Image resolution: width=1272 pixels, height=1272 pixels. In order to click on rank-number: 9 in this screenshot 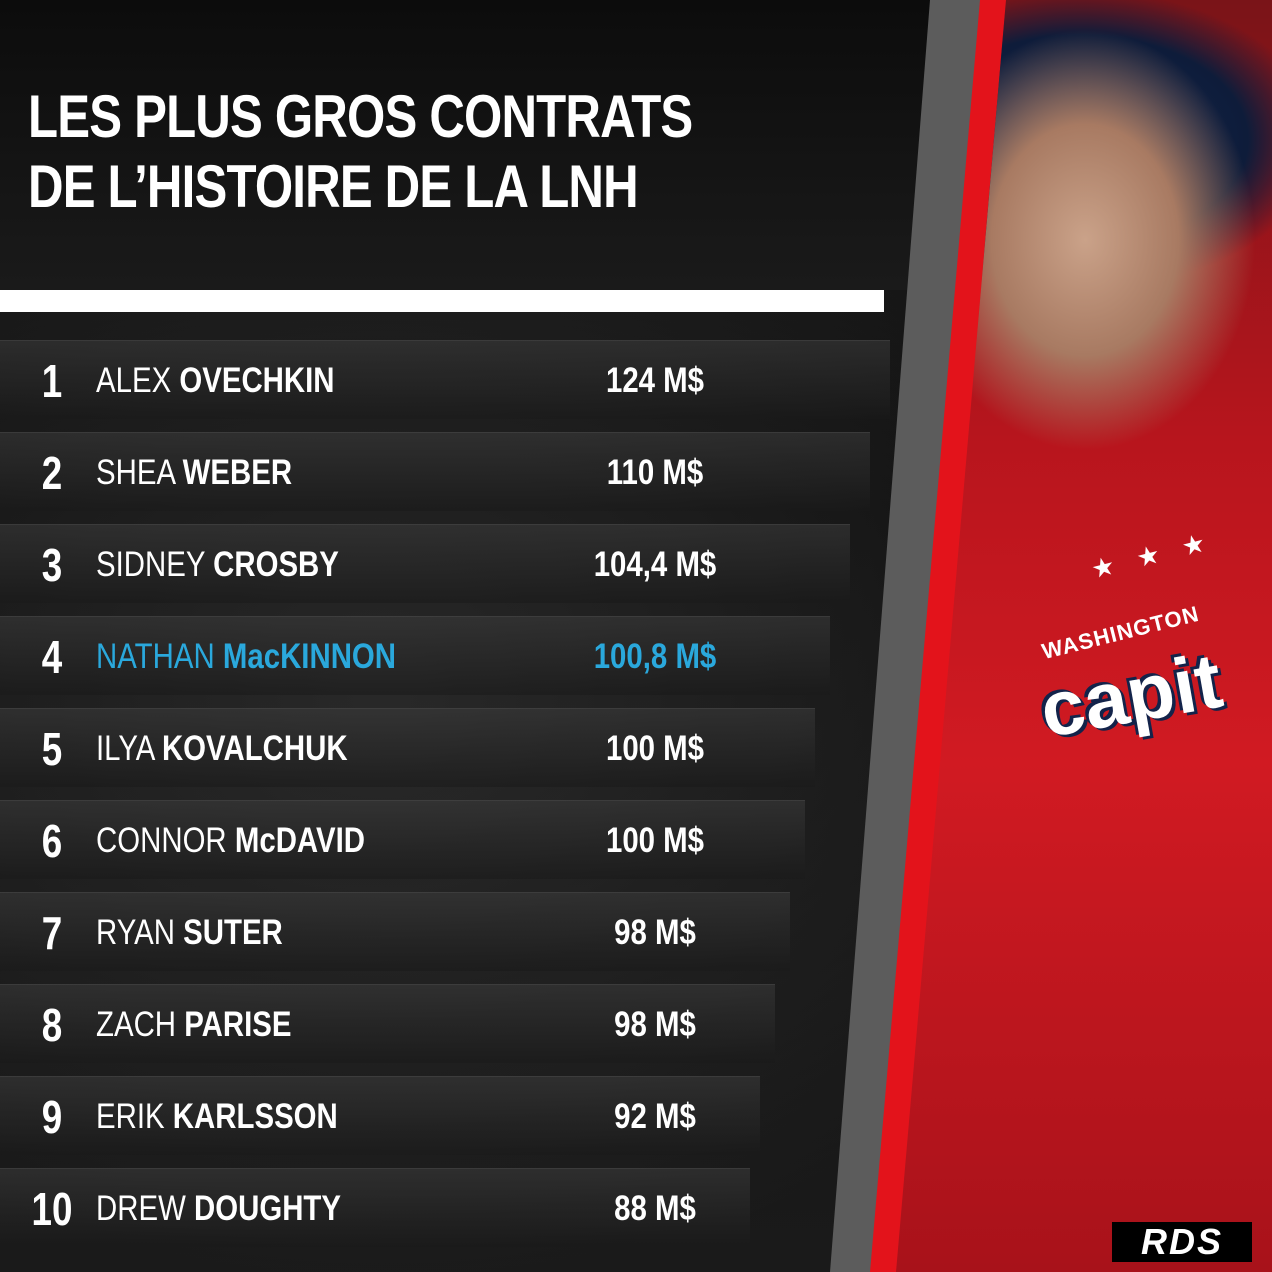, I will do `click(52, 1117)`.